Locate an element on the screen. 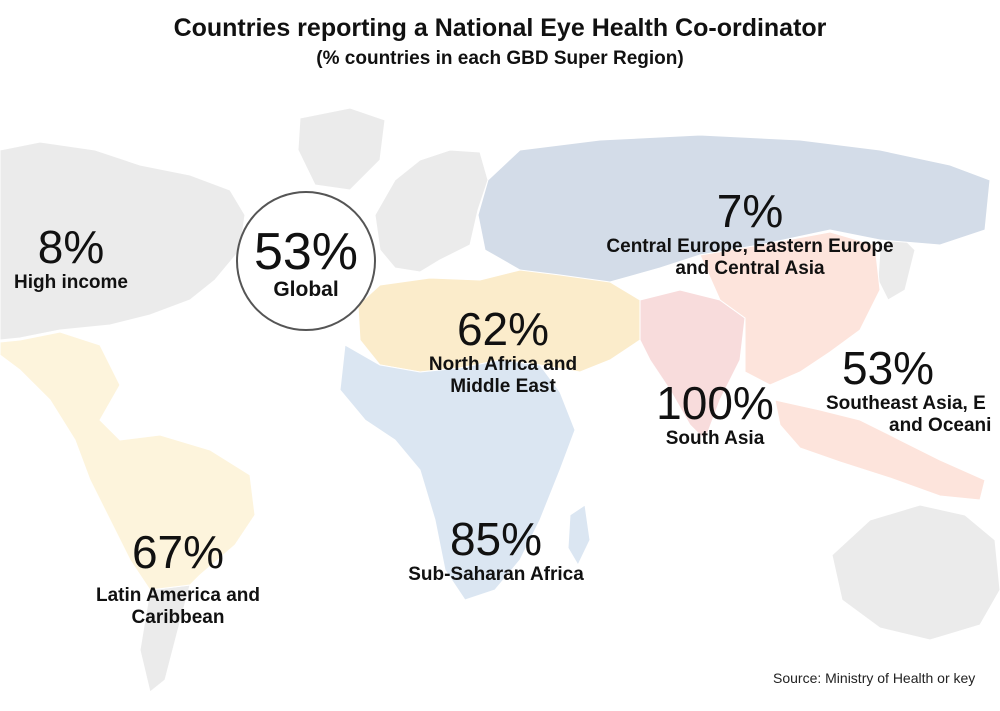  map-south-asia is located at coordinates (692, 365).